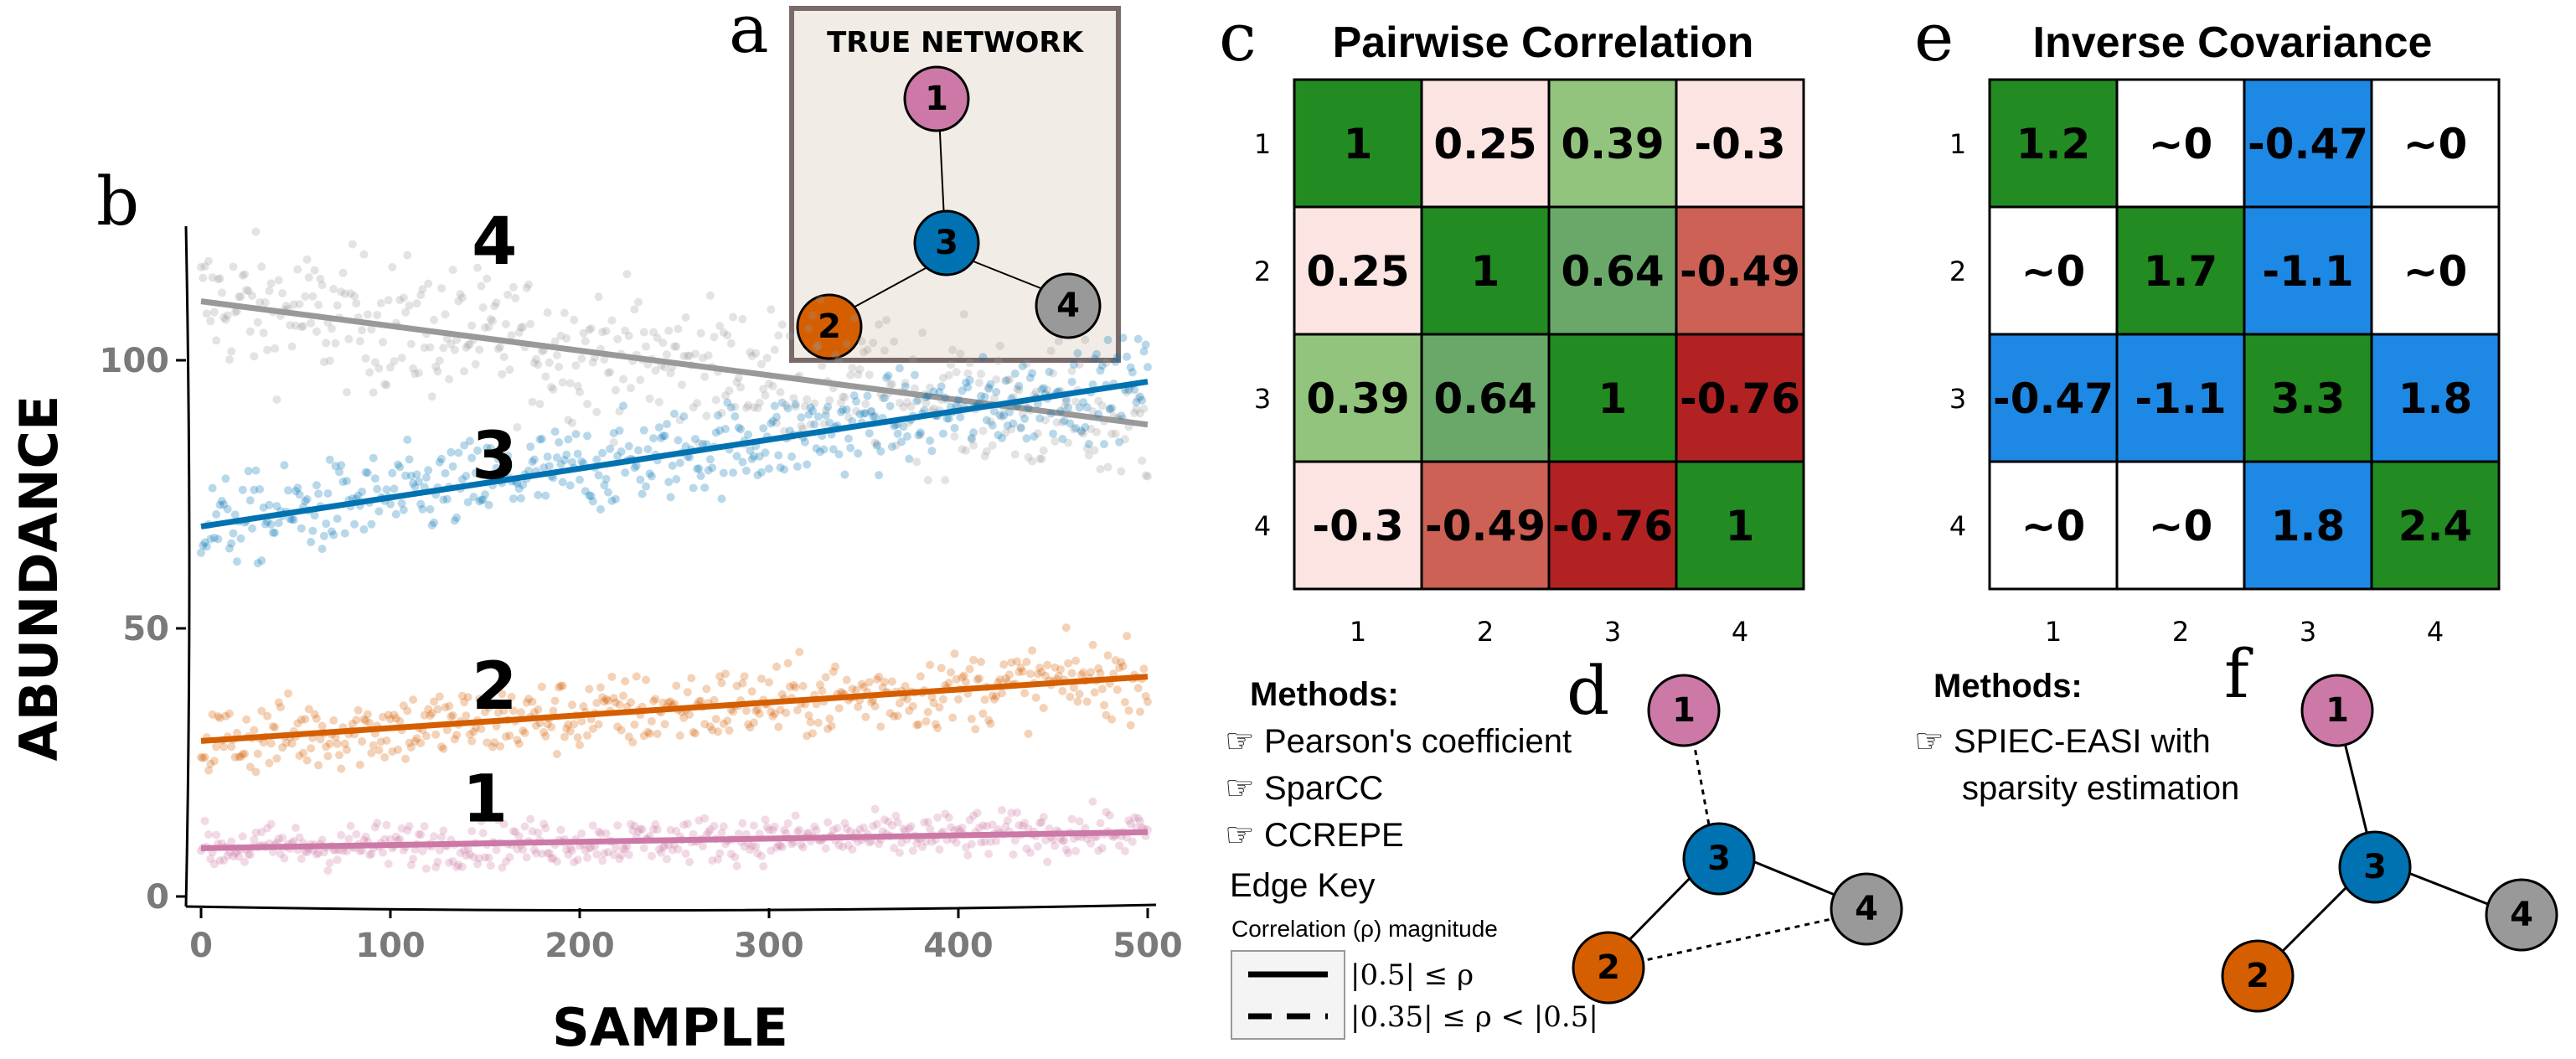 The width and height of the screenshot is (2576, 1059). I want to click on heatmap-cell, so click(2180, 270).